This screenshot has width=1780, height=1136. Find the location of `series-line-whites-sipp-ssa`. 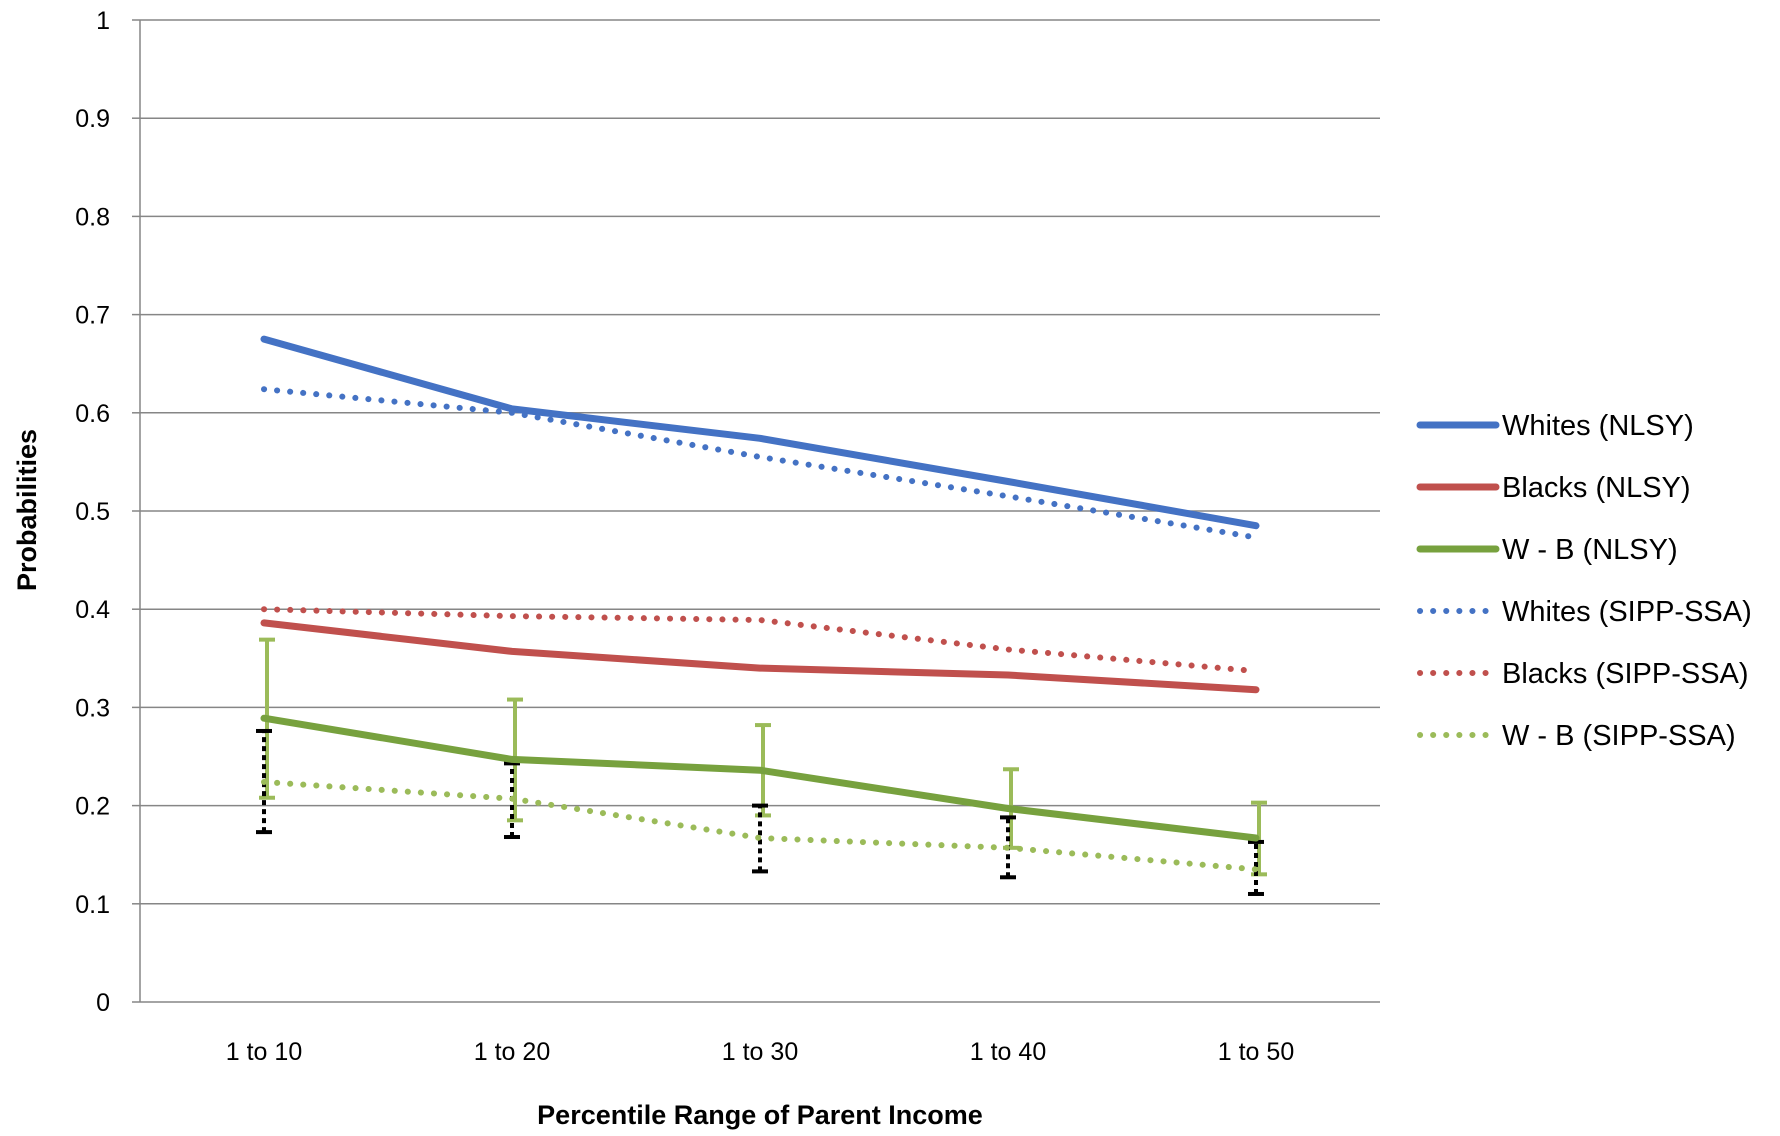

series-line-whites-sipp-ssa is located at coordinates (760, 463).